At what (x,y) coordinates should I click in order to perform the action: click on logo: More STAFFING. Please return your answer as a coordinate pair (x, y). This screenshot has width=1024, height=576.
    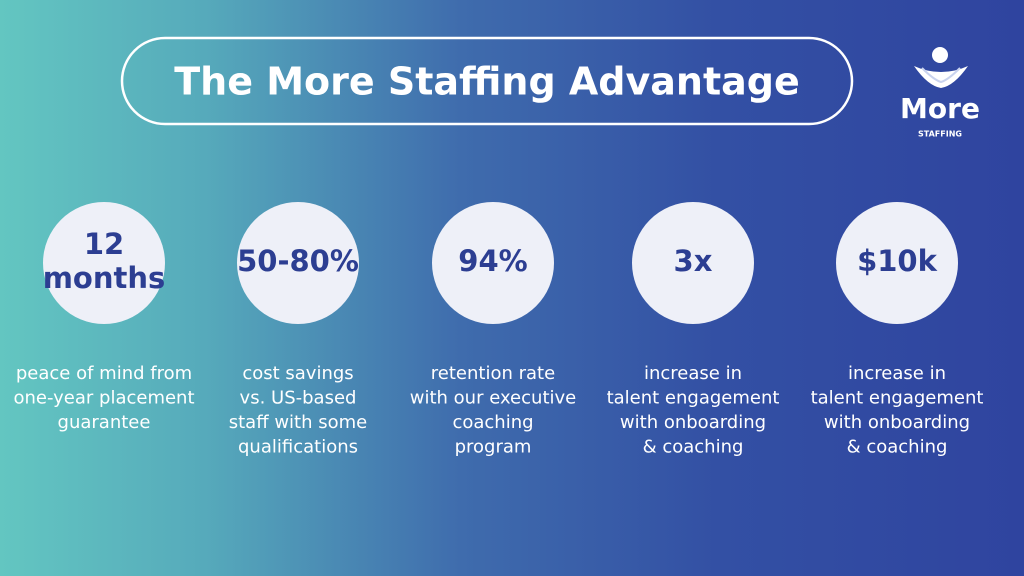
    Looking at the image, I should click on (940, 93).